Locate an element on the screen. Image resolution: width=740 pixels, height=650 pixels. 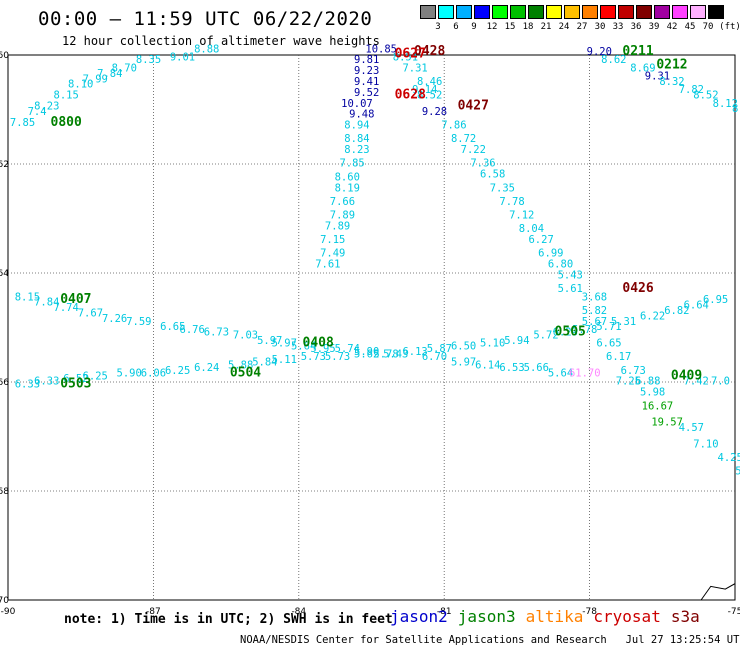
pass-time-label: 0212 is located at coordinates (671, 65).